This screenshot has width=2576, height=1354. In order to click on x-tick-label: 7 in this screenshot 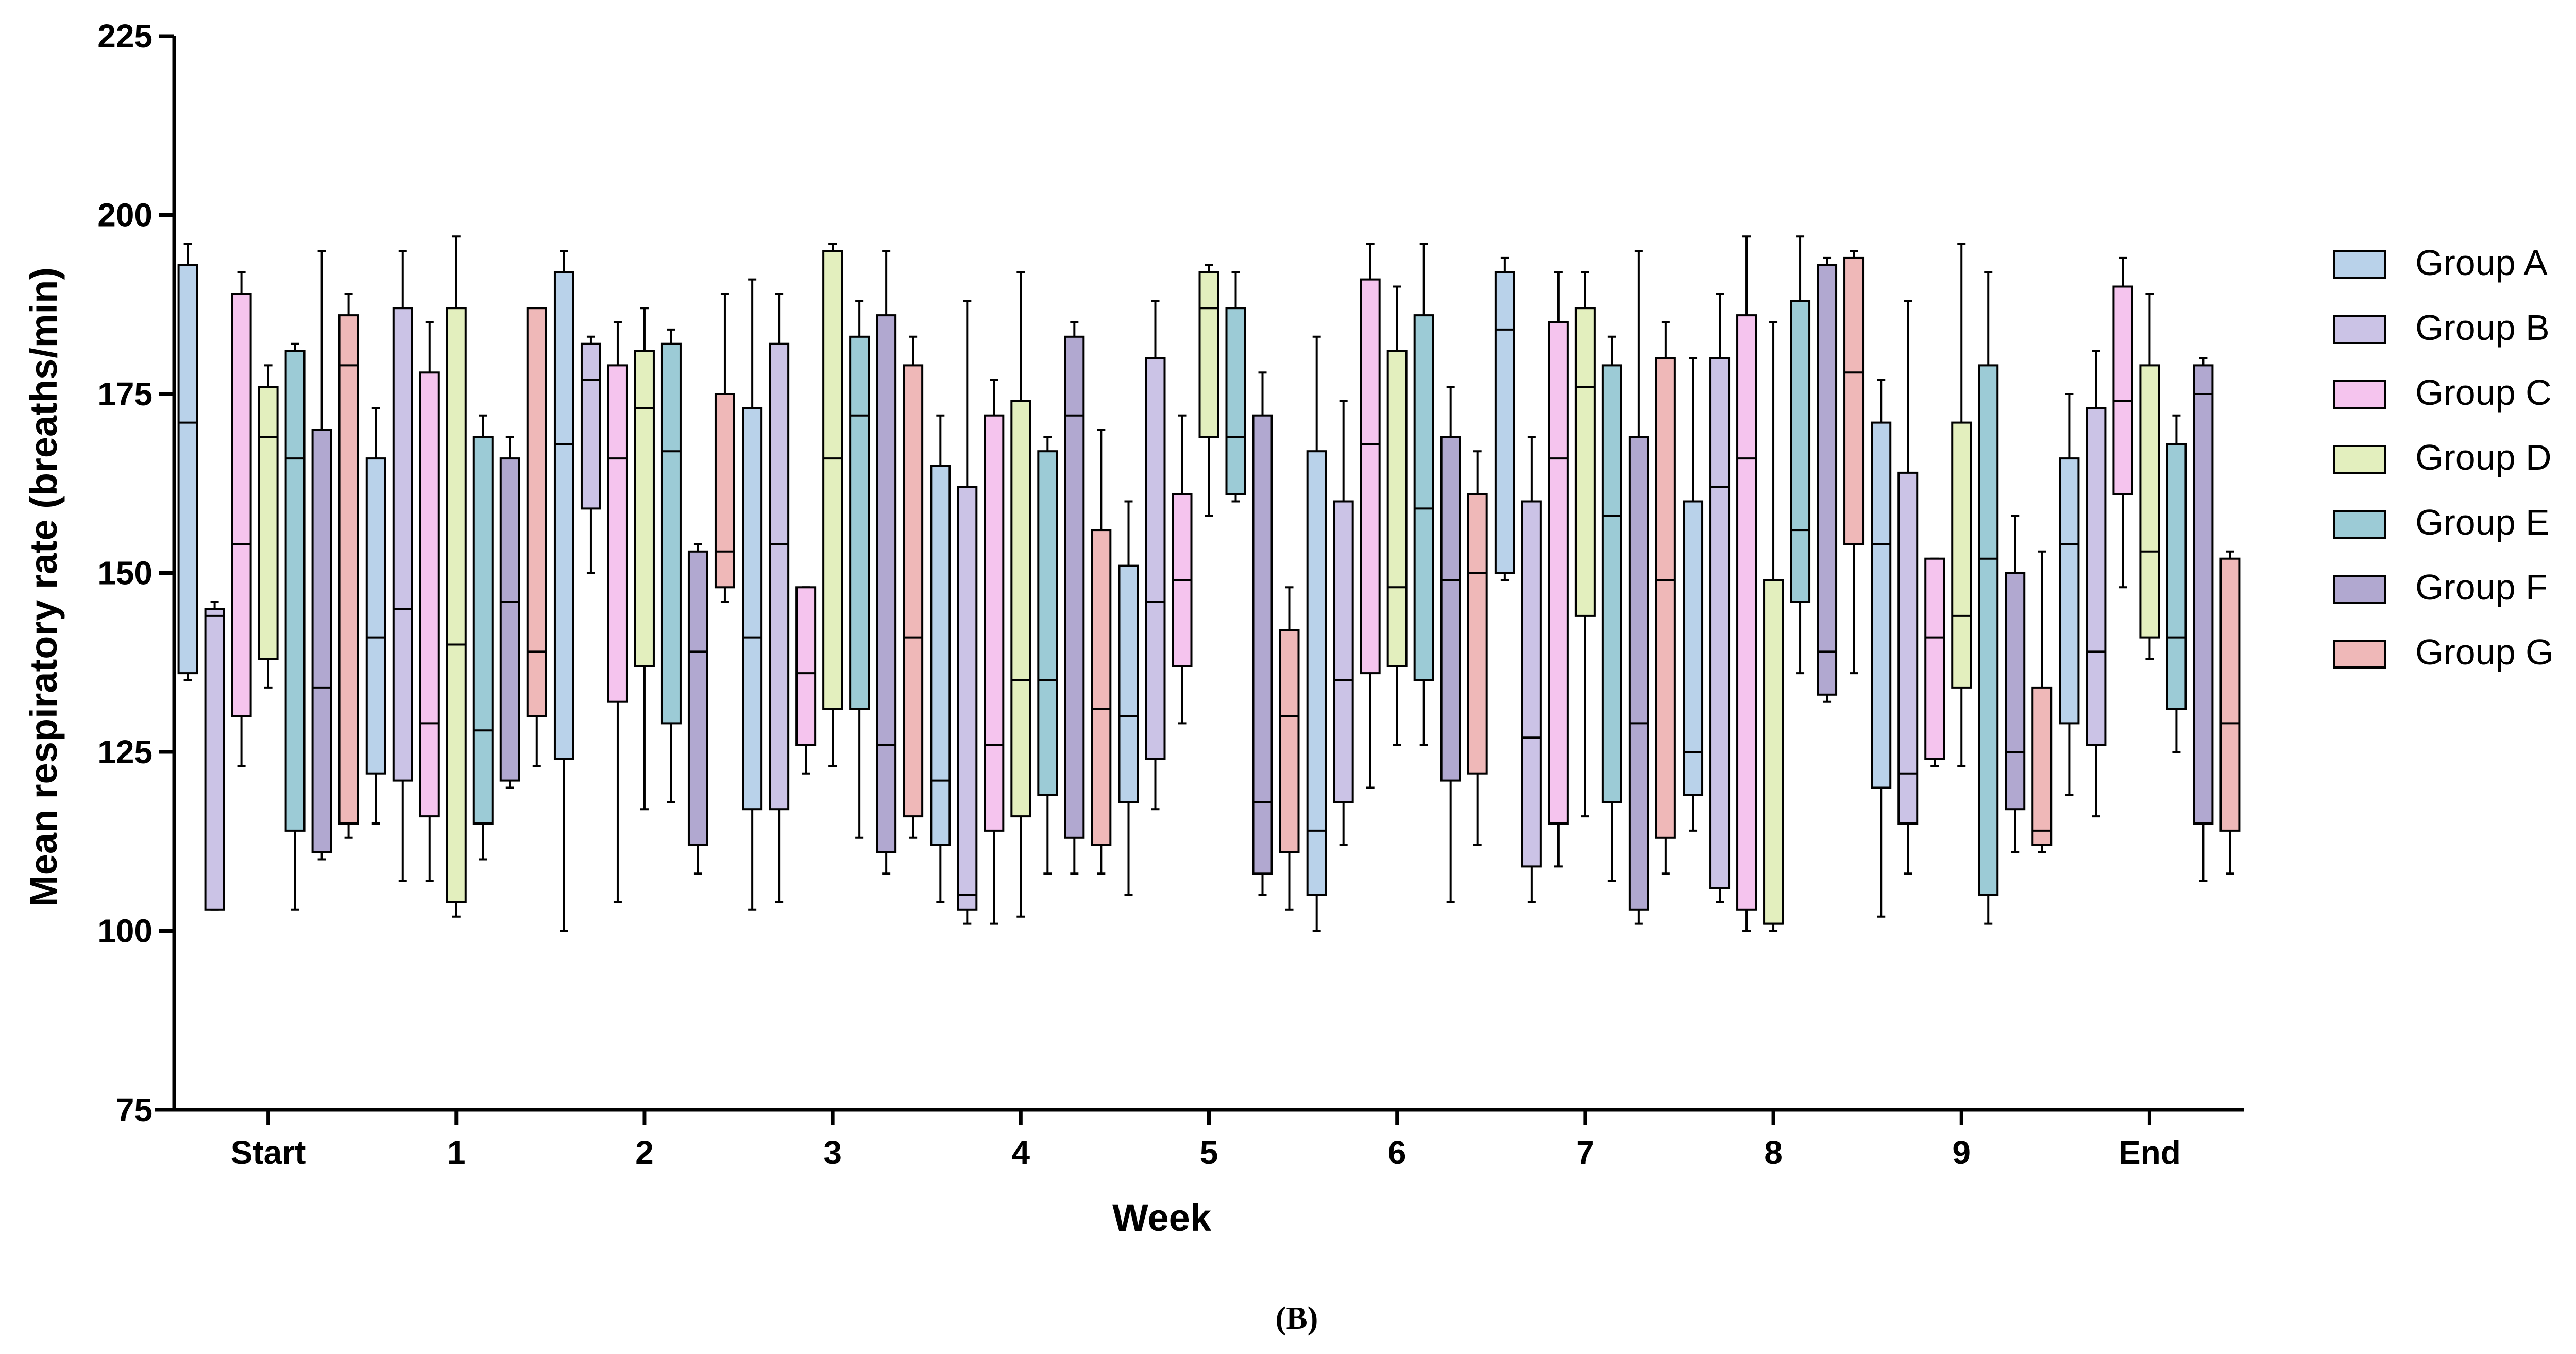, I will do `click(1585, 1152)`.